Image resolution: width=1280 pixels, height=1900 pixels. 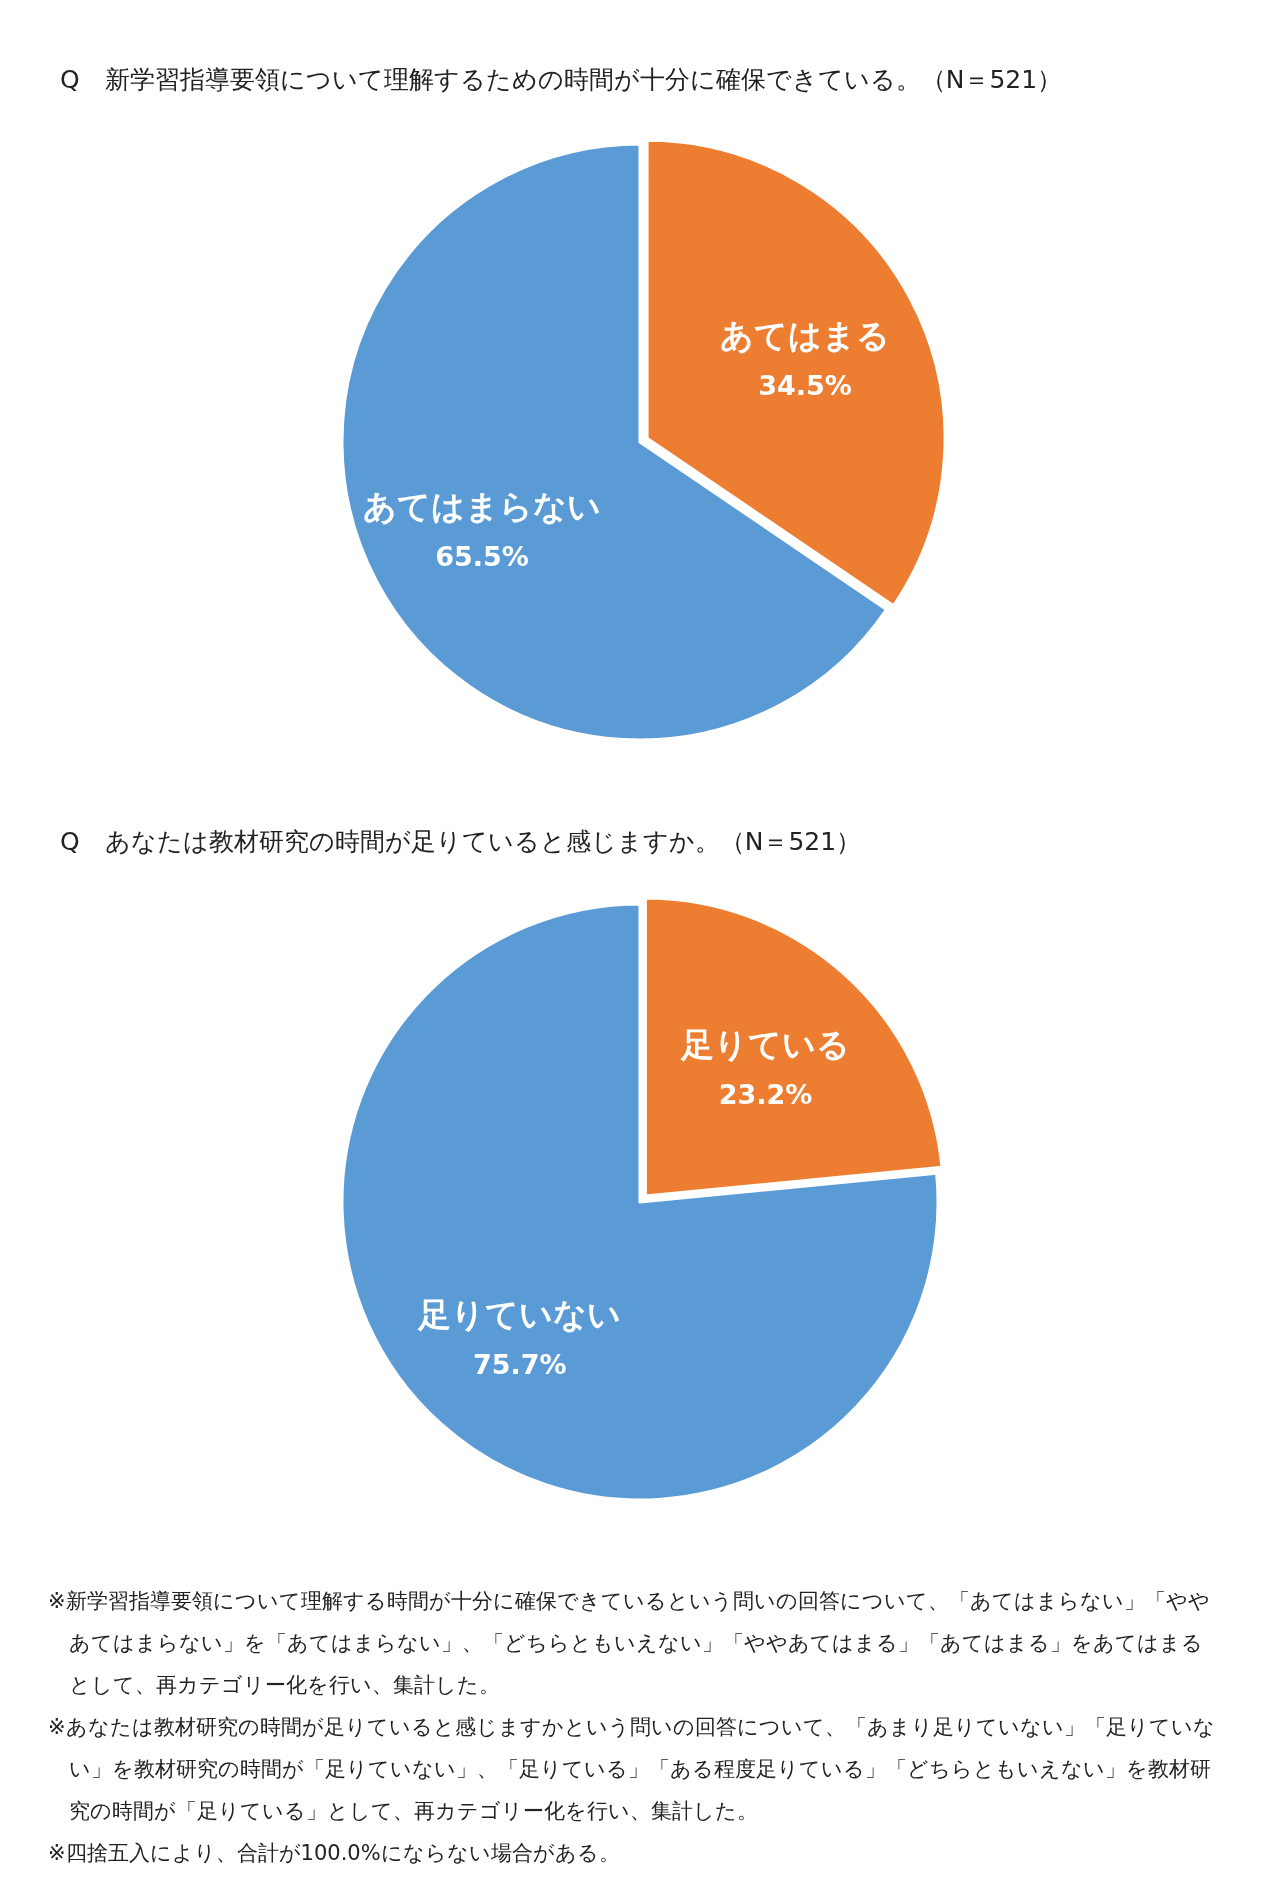 I want to click on data-label: 65.5%, so click(x=482, y=556).